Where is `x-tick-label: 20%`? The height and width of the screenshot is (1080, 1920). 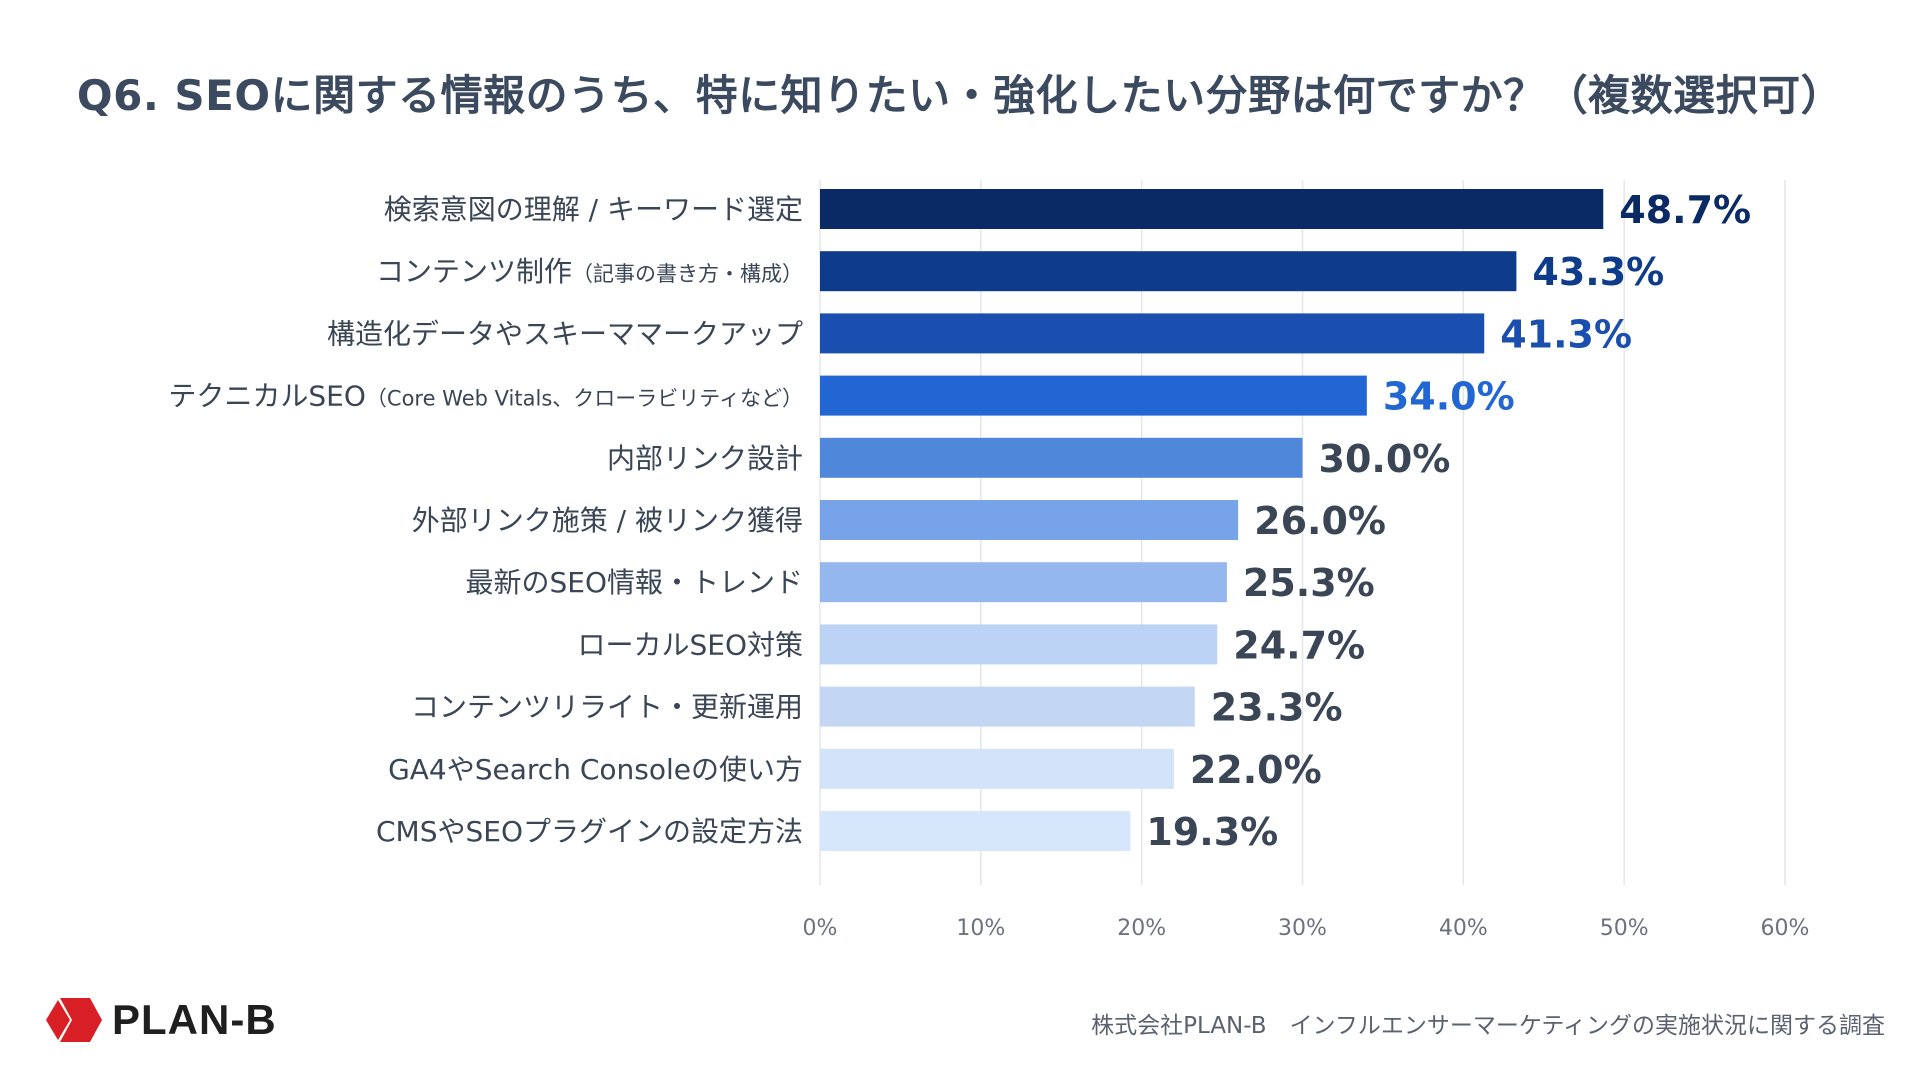
x-tick-label: 20% is located at coordinates (1141, 928).